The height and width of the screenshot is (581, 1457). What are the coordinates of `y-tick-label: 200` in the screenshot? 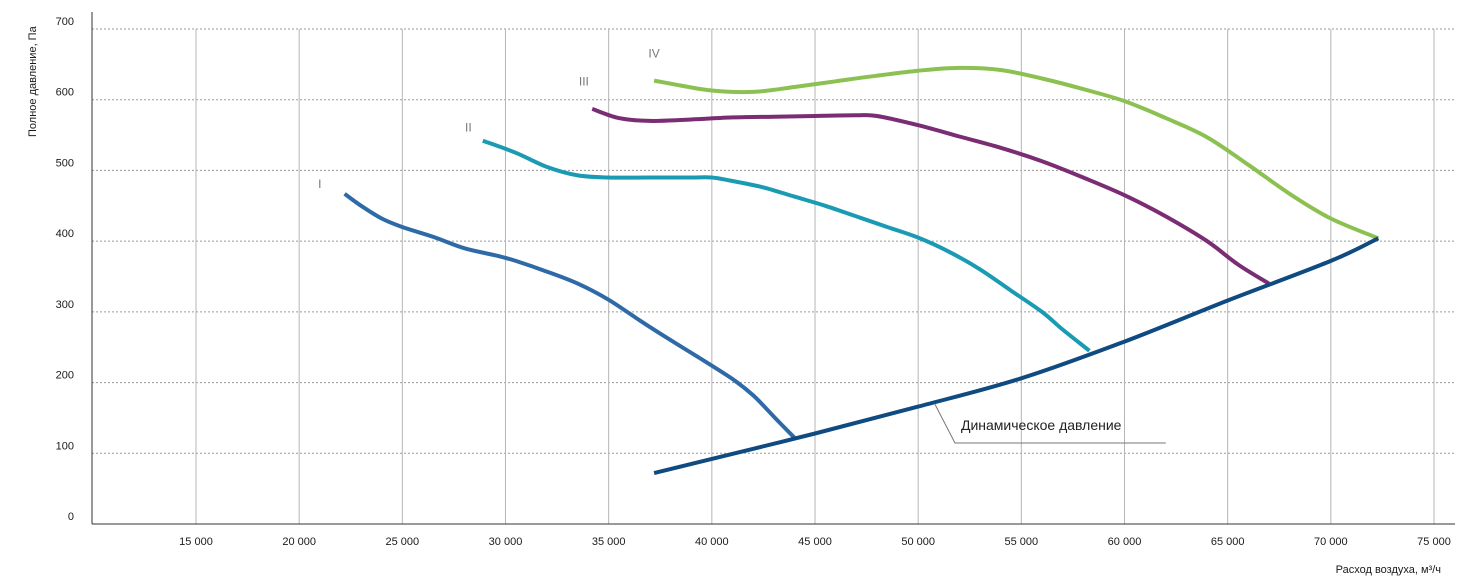 It's located at (65, 376).